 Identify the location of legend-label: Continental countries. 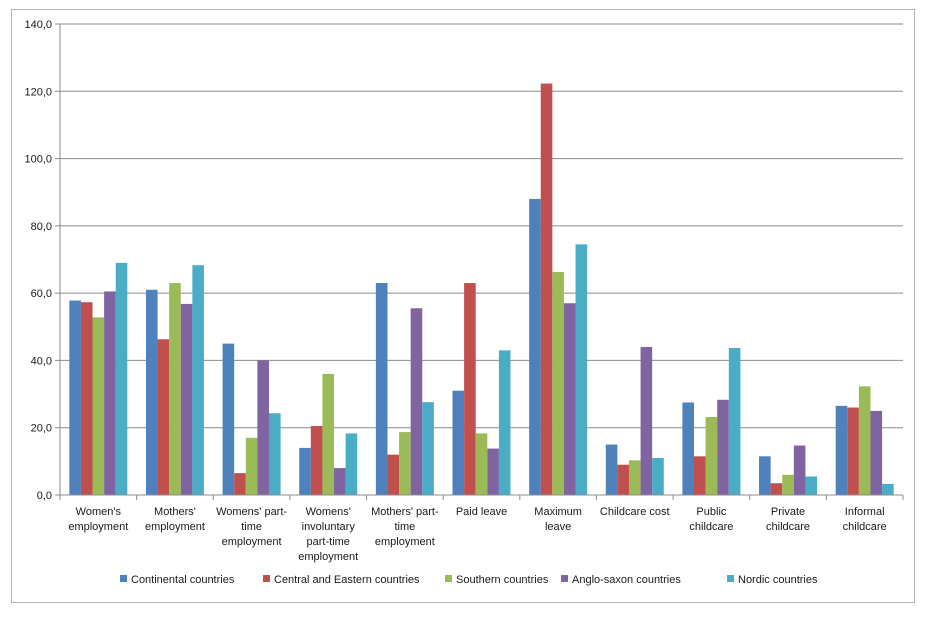
(183, 580).